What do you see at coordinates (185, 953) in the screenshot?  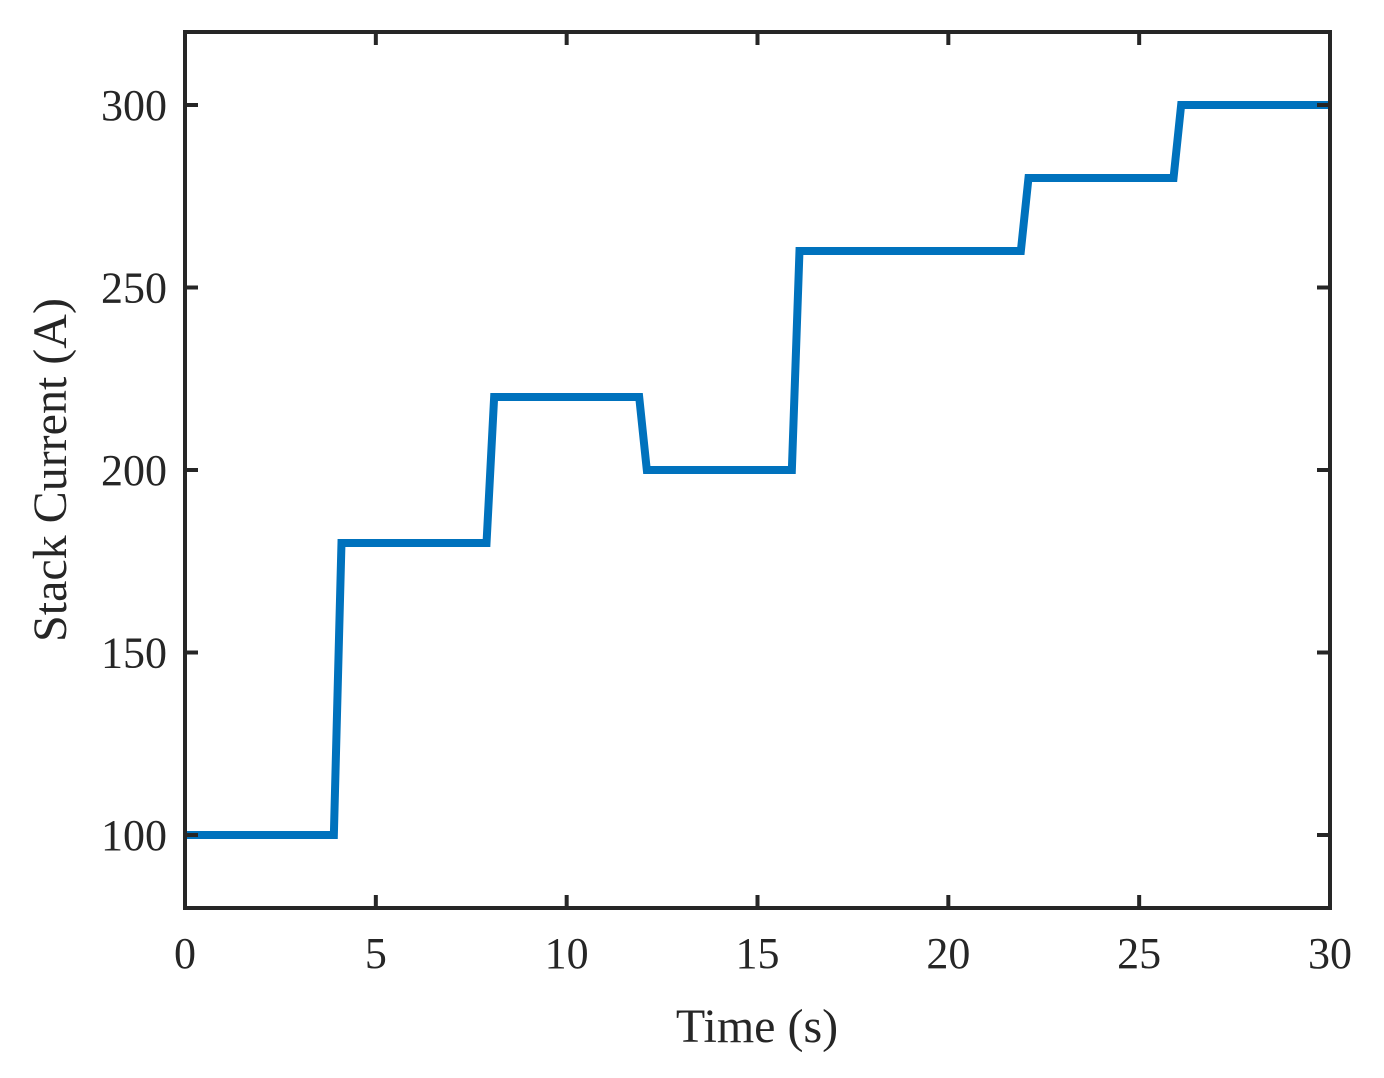 I see `x-tick-label: 0` at bounding box center [185, 953].